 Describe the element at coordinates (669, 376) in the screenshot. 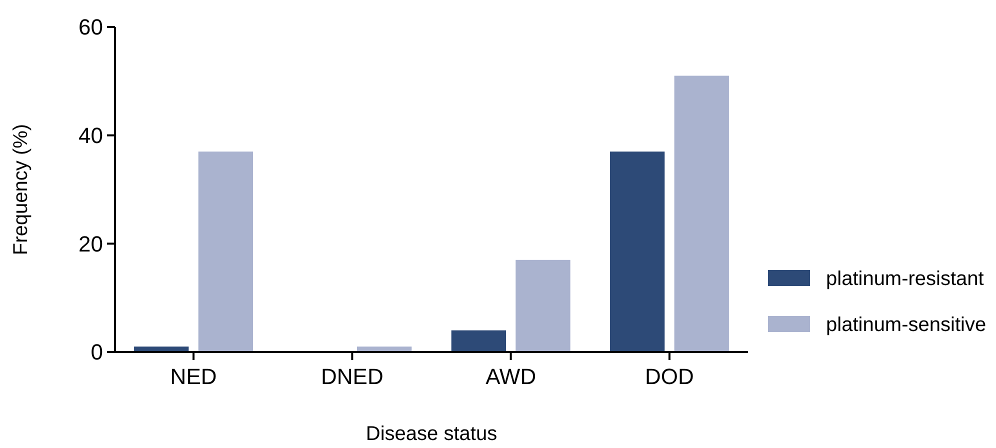

I see `x-tick-label: DOD` at that location.